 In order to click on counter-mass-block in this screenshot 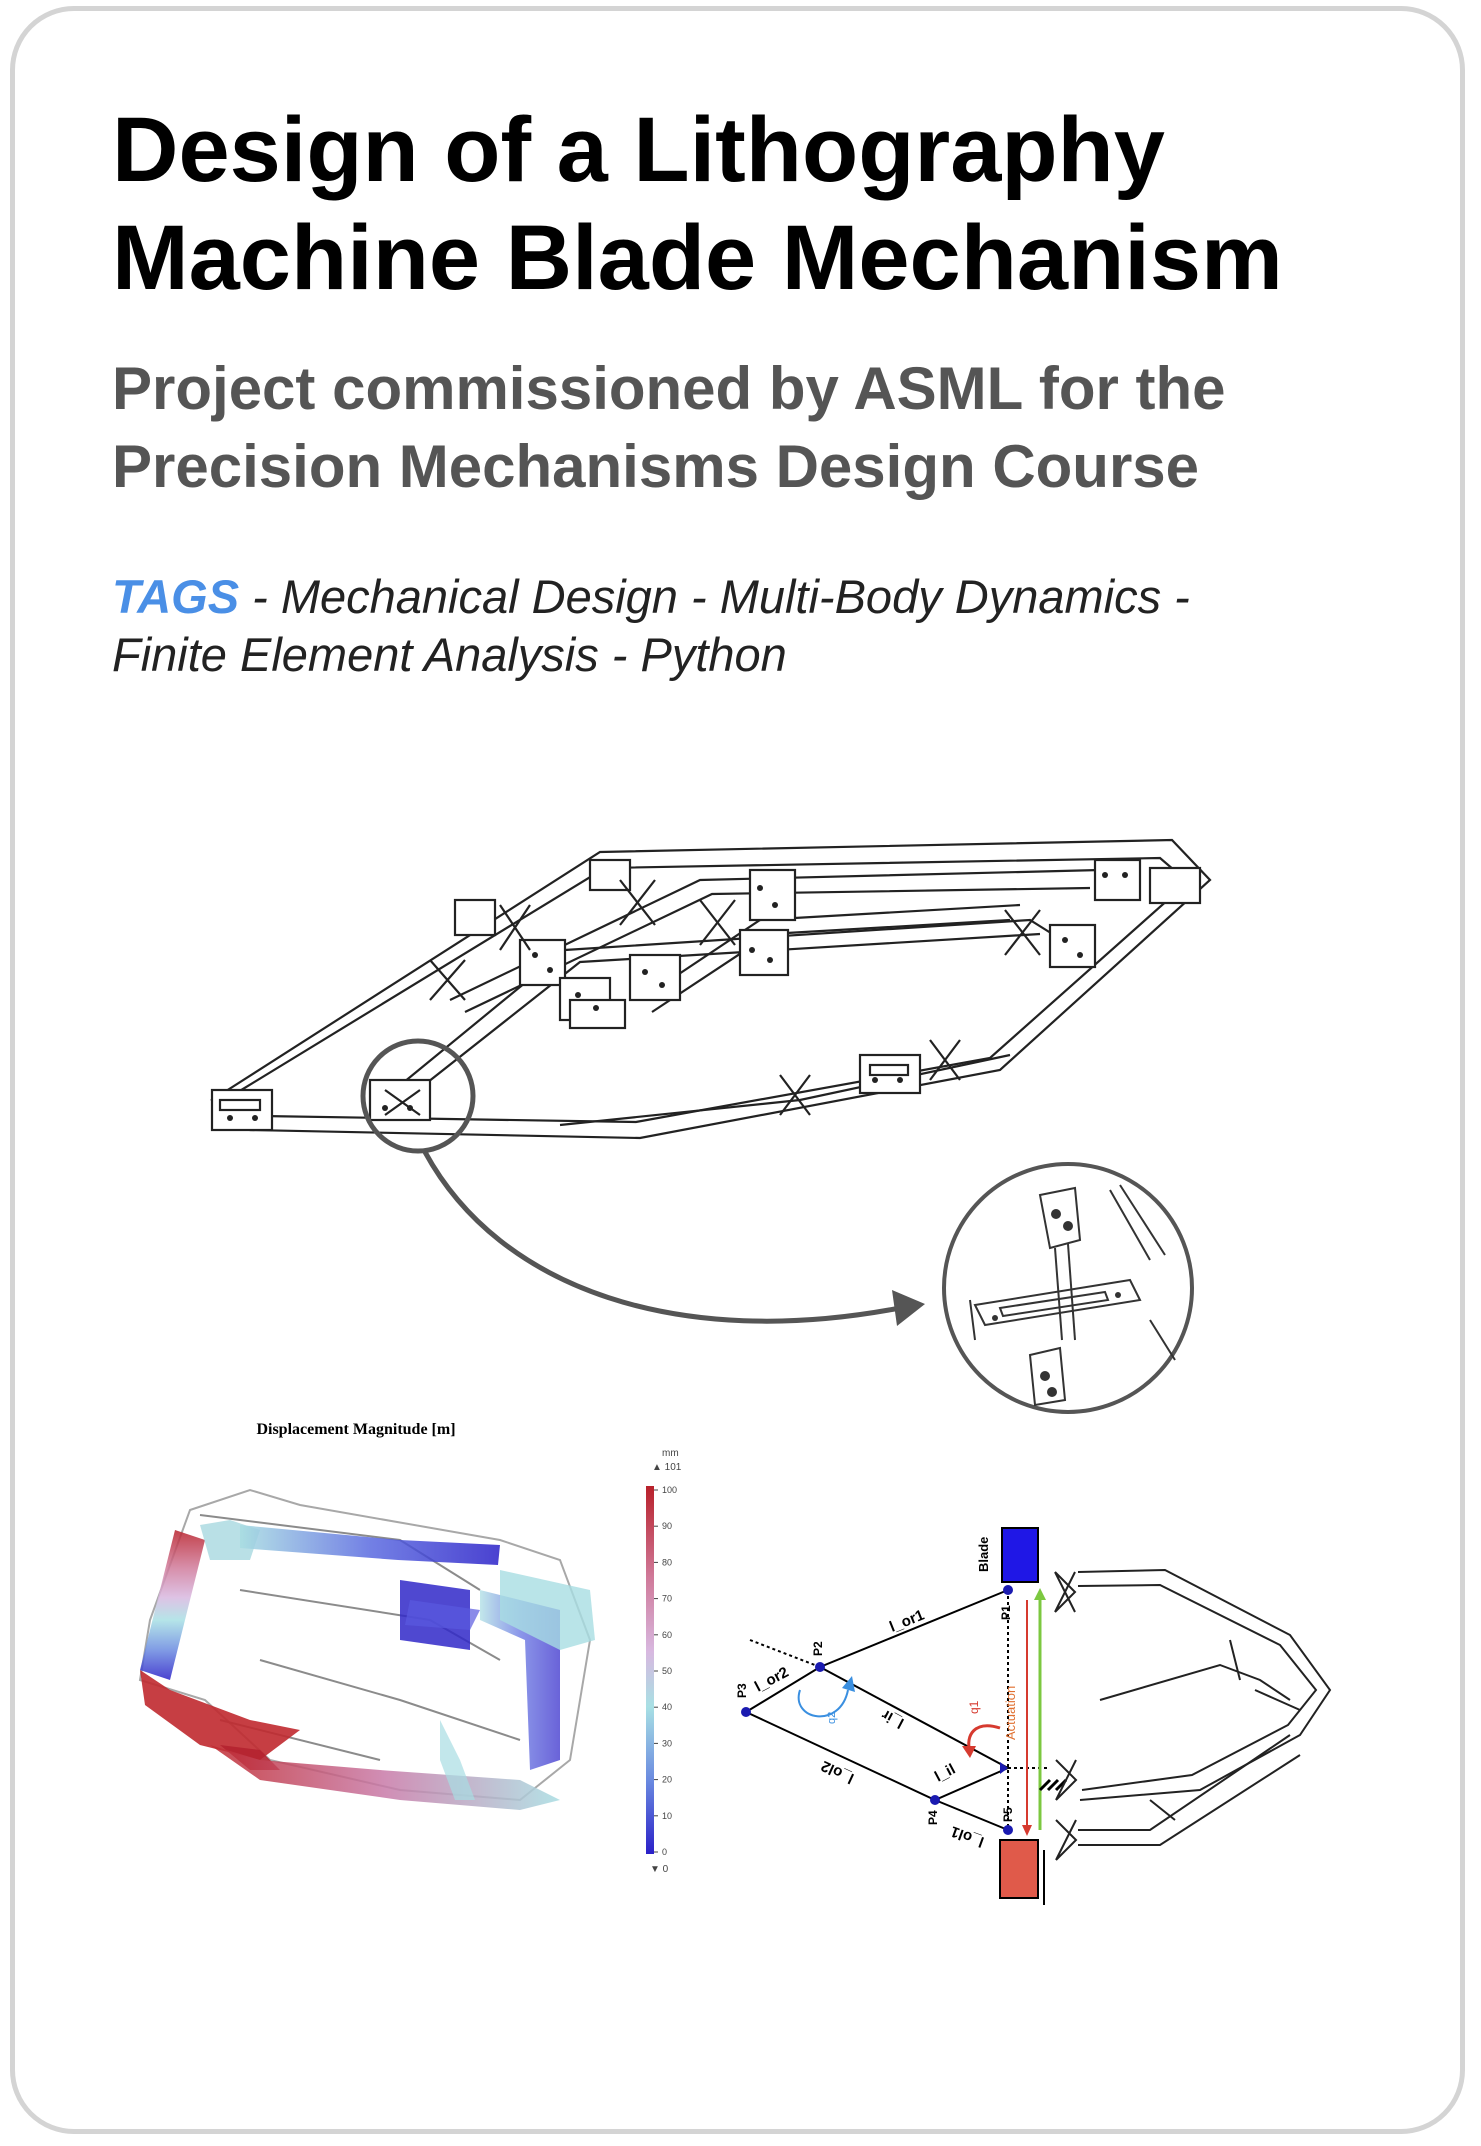, I will do `click(1019, 1869)`.